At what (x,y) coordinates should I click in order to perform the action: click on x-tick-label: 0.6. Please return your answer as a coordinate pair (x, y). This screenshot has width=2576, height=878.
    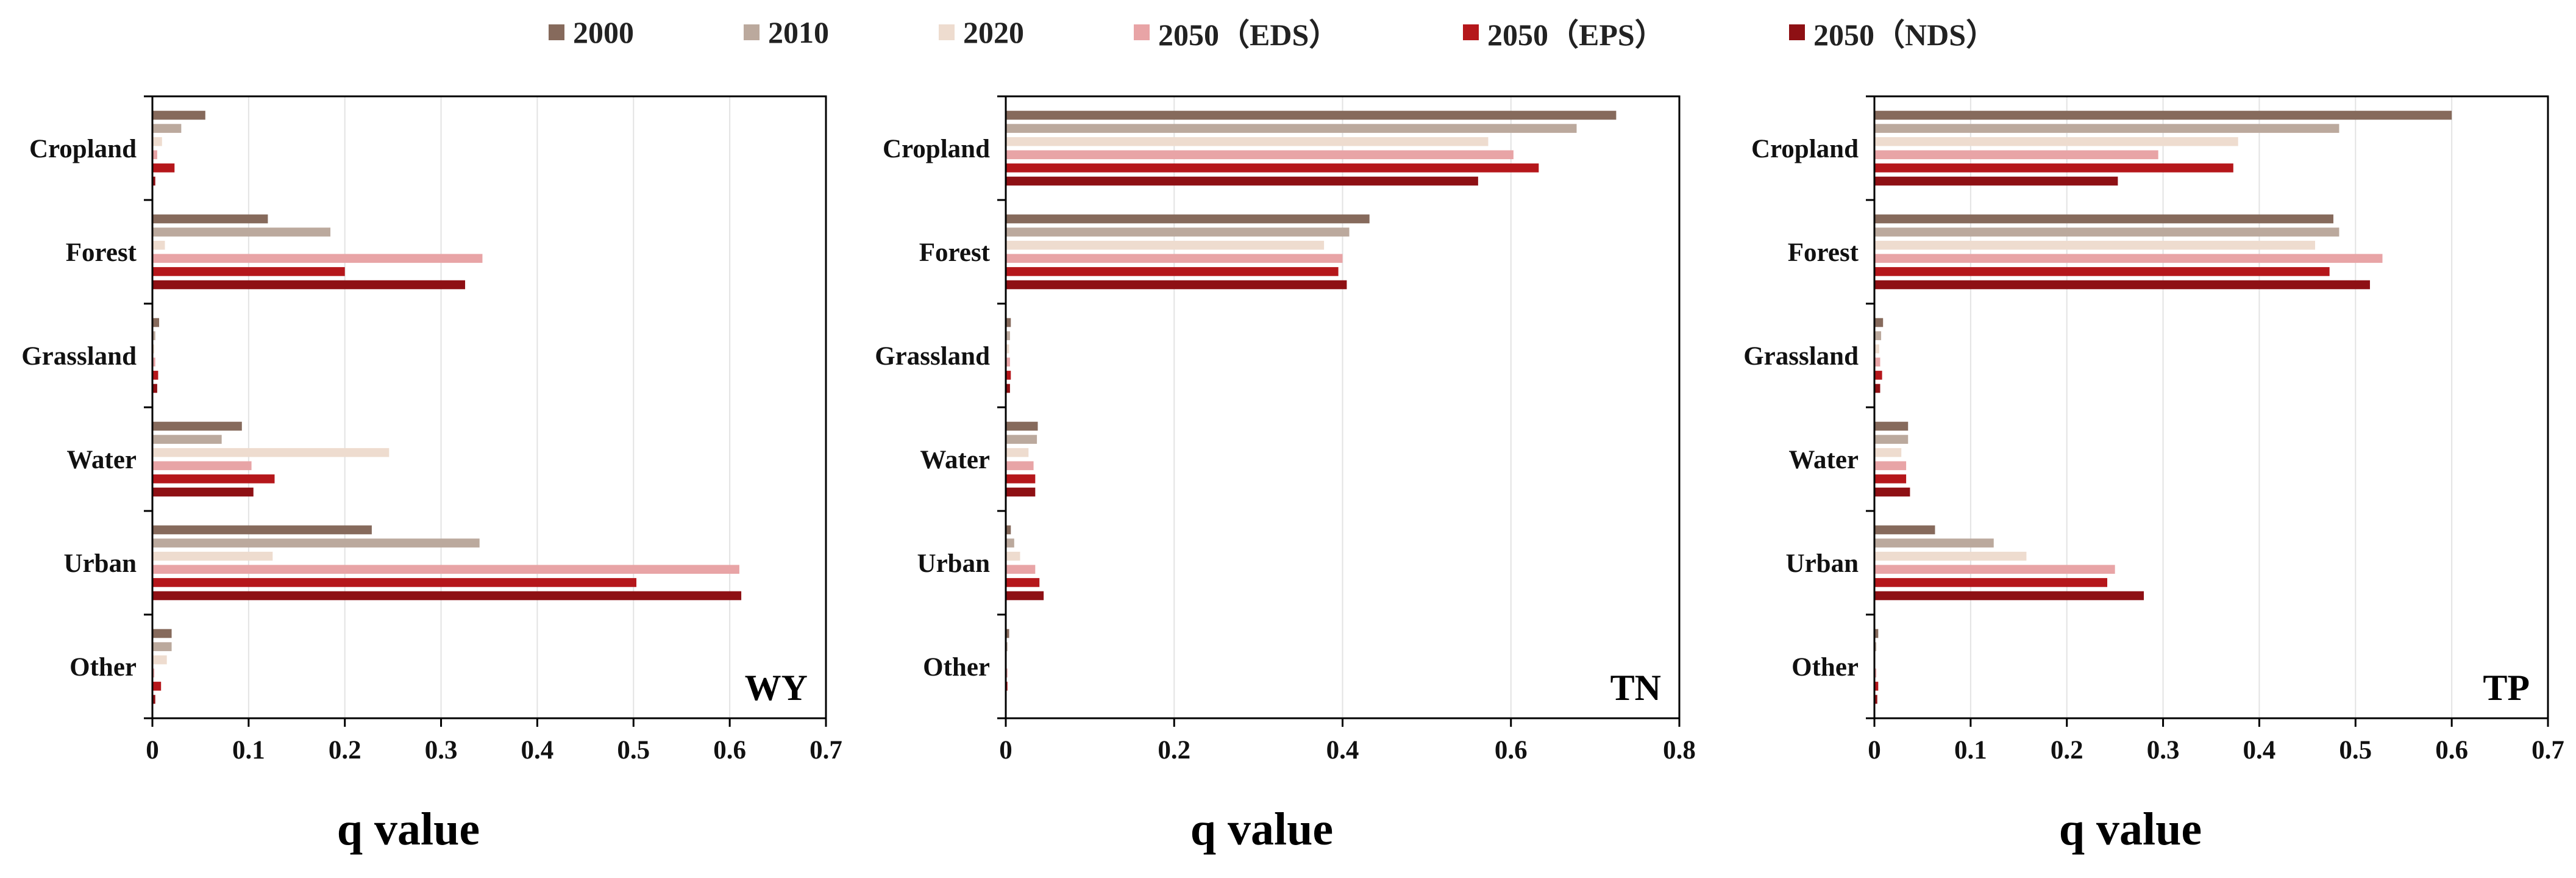
    Looking at the image, I should click on (729, 751).